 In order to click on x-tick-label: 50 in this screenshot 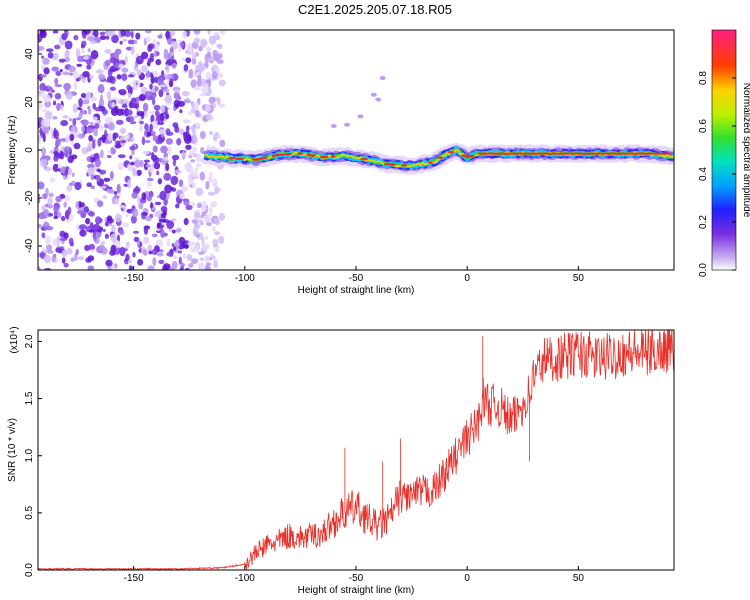, I will do `click(579, 578)`.